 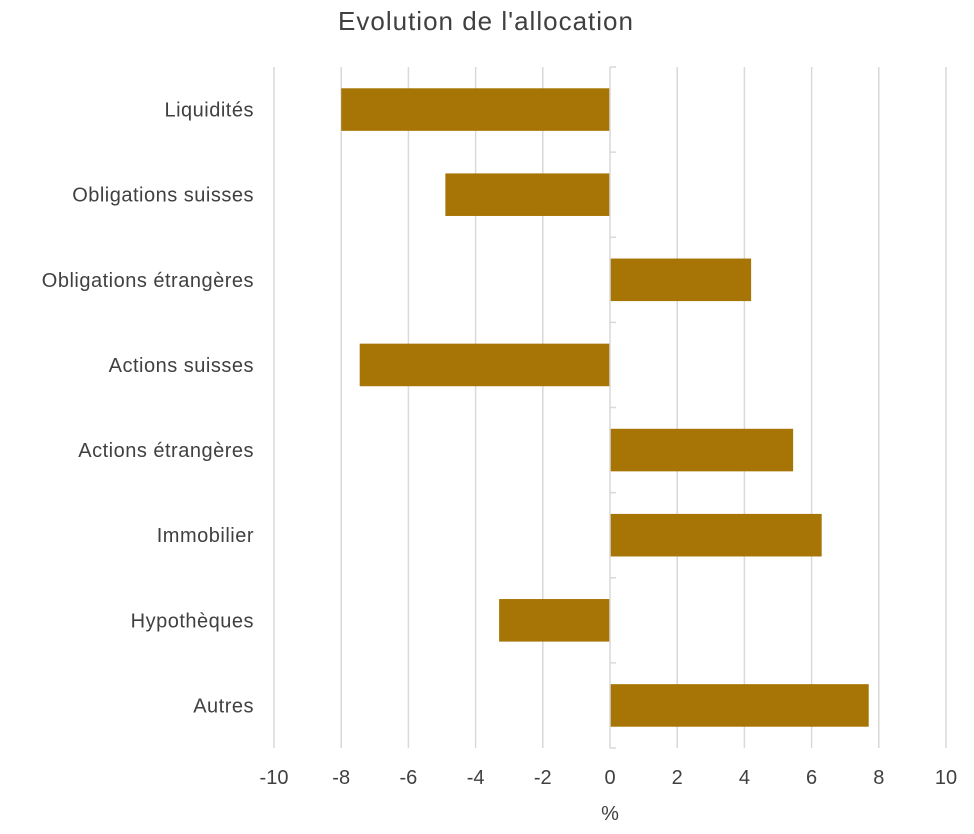 I want to click on x-tick-label: 8, so click(x=878, y=778).